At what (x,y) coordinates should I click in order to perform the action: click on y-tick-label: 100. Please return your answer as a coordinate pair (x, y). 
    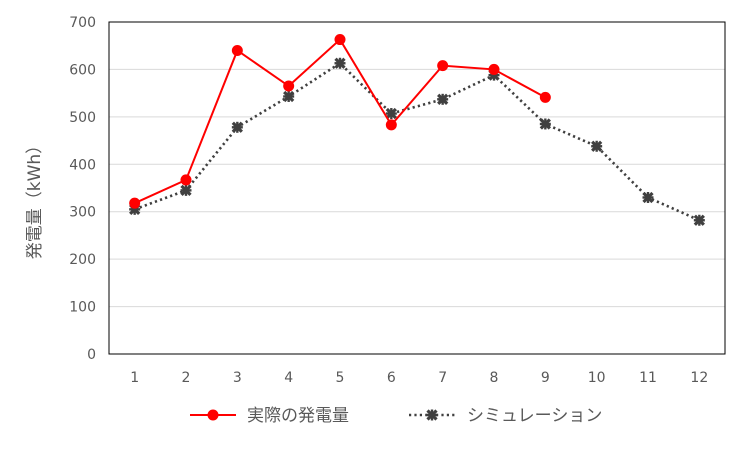
    Looking at the image, I should click on (82, 308).